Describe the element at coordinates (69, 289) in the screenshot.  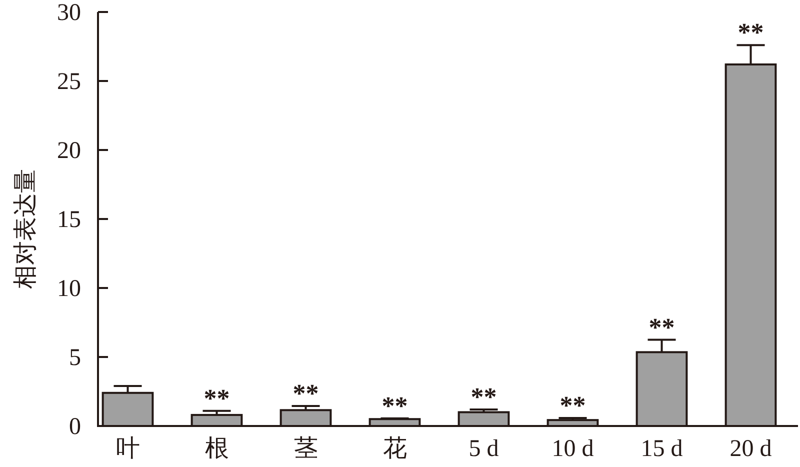
I see `y-tick-label: 10` at that location.